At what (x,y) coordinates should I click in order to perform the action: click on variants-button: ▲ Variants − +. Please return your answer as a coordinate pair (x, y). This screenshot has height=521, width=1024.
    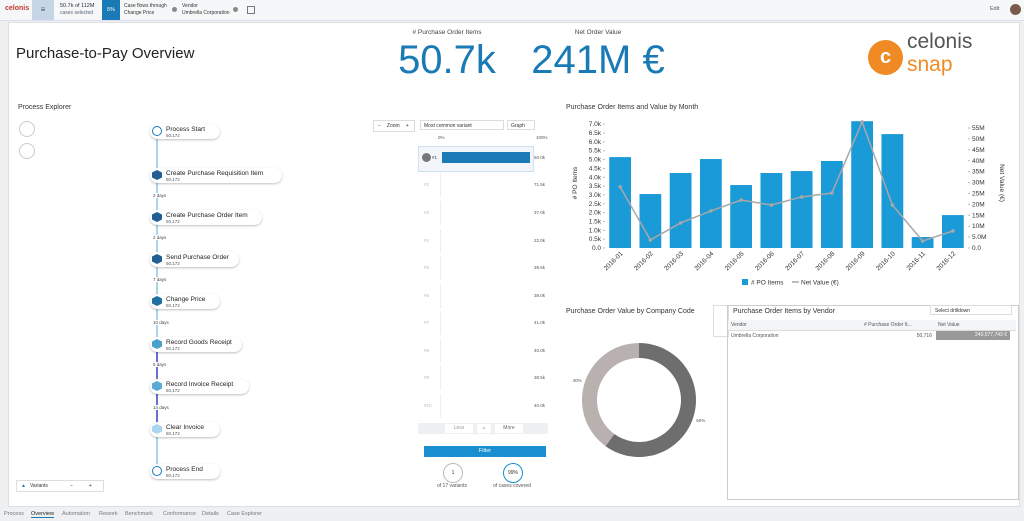
    Looking at the image, I should click on (60, 486).